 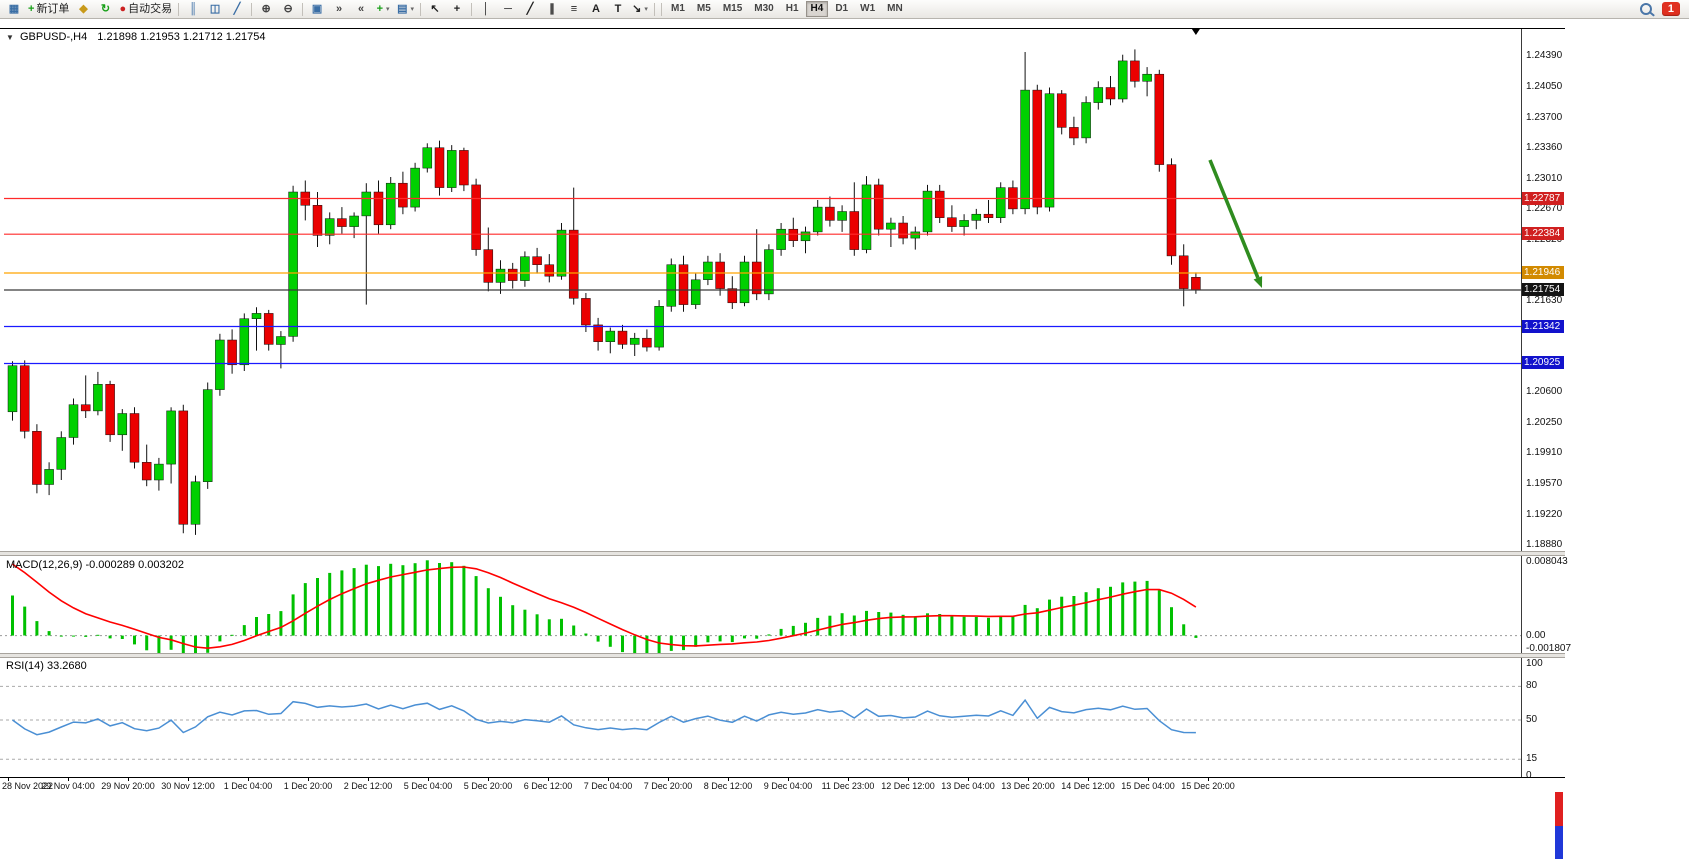 What do you see at coordinates (618, 9) in the screenshot?
I see `text-label-button: T` at bounding box center [618, 9].